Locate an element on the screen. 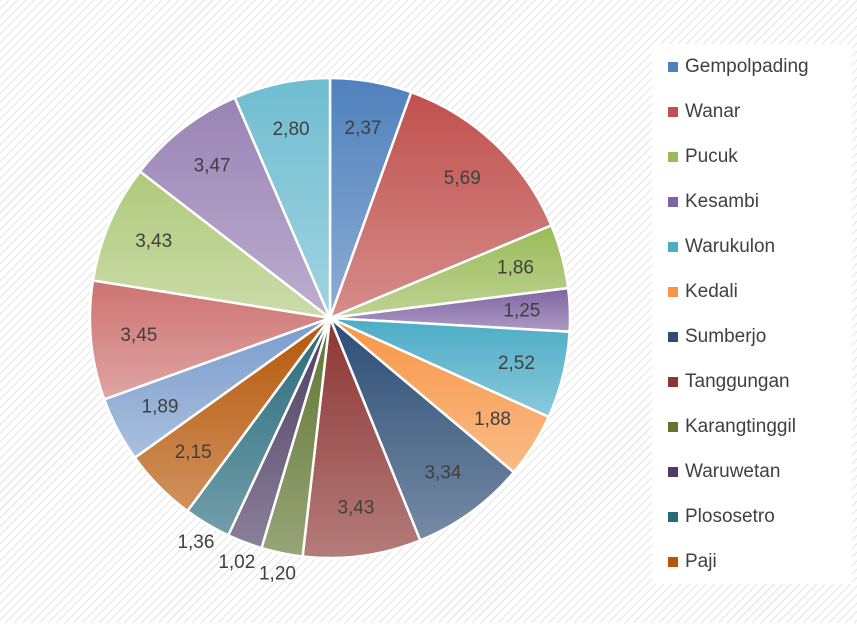 The height and width of the screenshot is (628, 857). data-label: 5,69 is located at coordinates (462, 178).